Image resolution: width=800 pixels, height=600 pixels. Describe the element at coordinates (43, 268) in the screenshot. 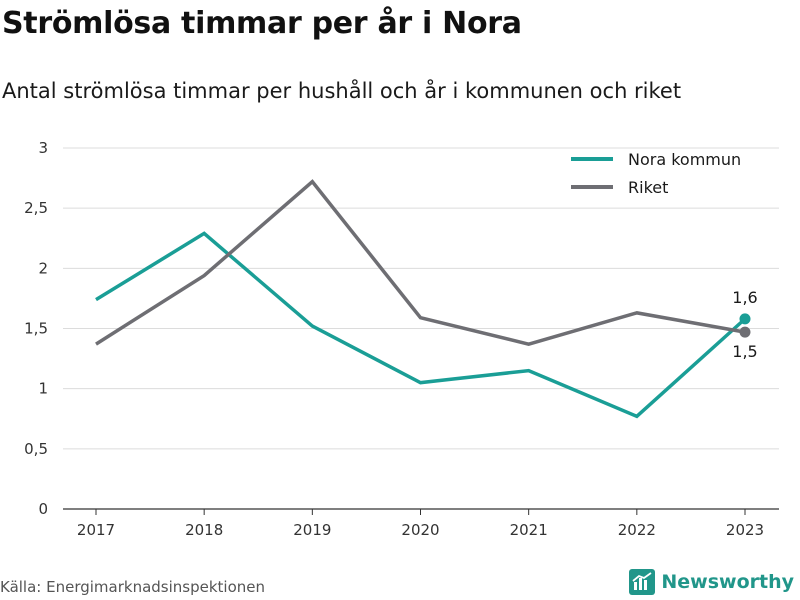

I see `y-tick-label: 2` at that location.